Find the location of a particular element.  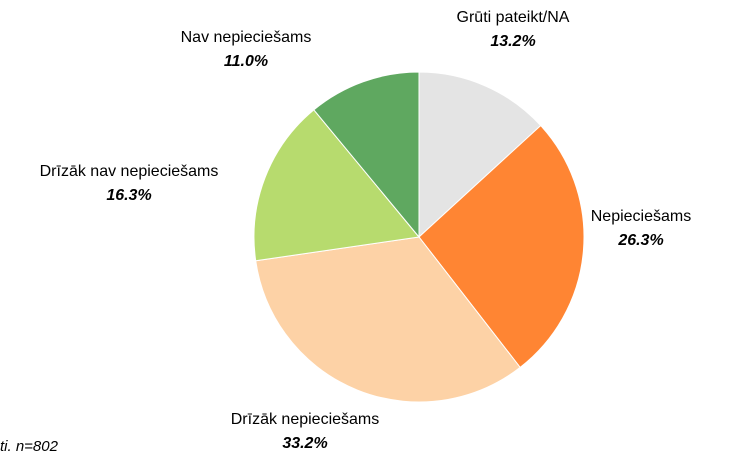

value-label: 33.2% is located at coordinates (304, 443).